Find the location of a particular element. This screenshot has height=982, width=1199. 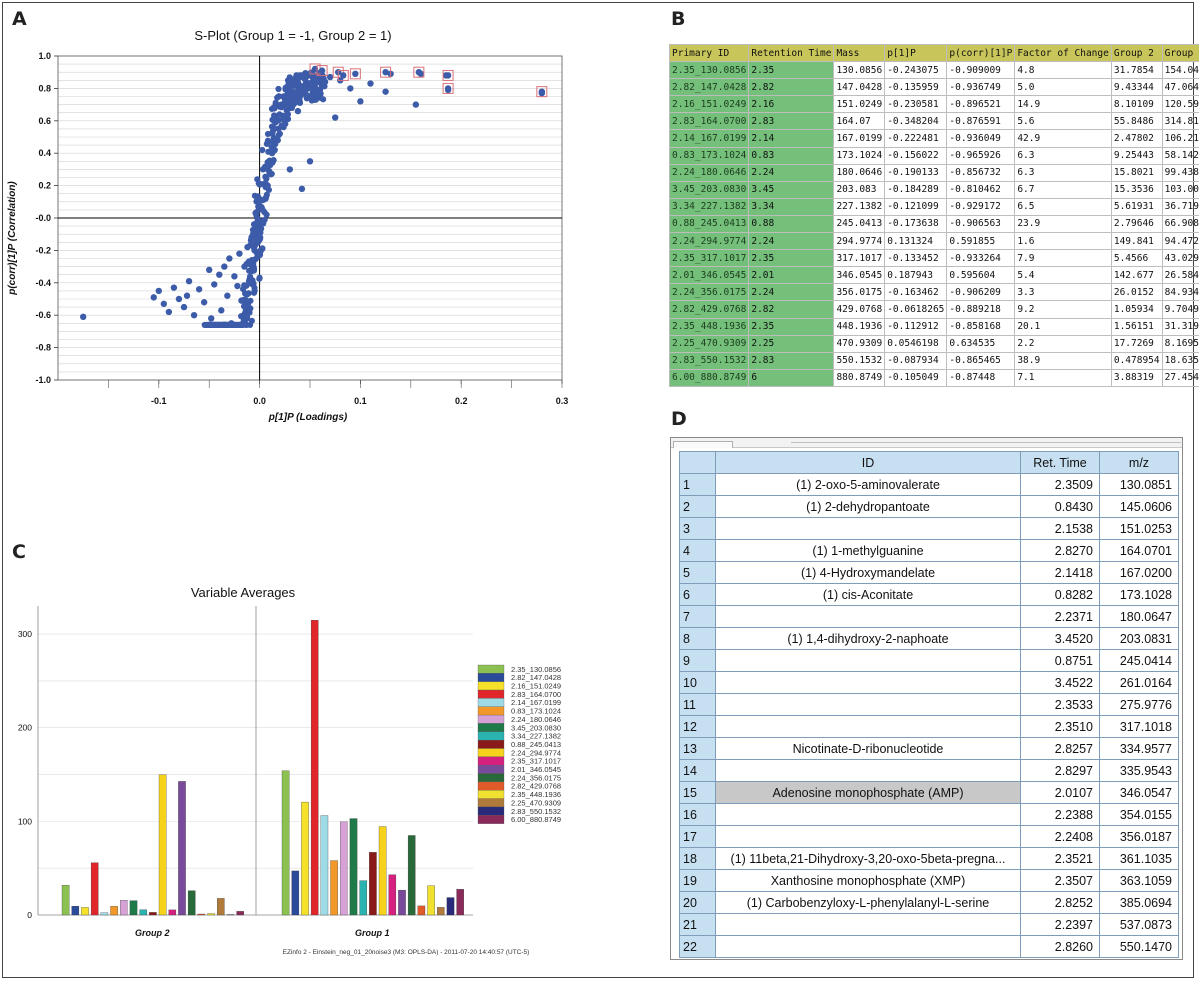

table-d-header-cell is located at coordinates (697, 462).